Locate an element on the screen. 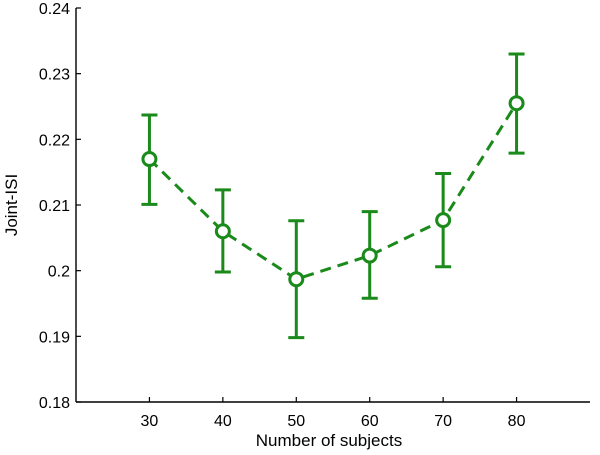  y-tick-label: 0.19 is located at coordinates (54, 337).